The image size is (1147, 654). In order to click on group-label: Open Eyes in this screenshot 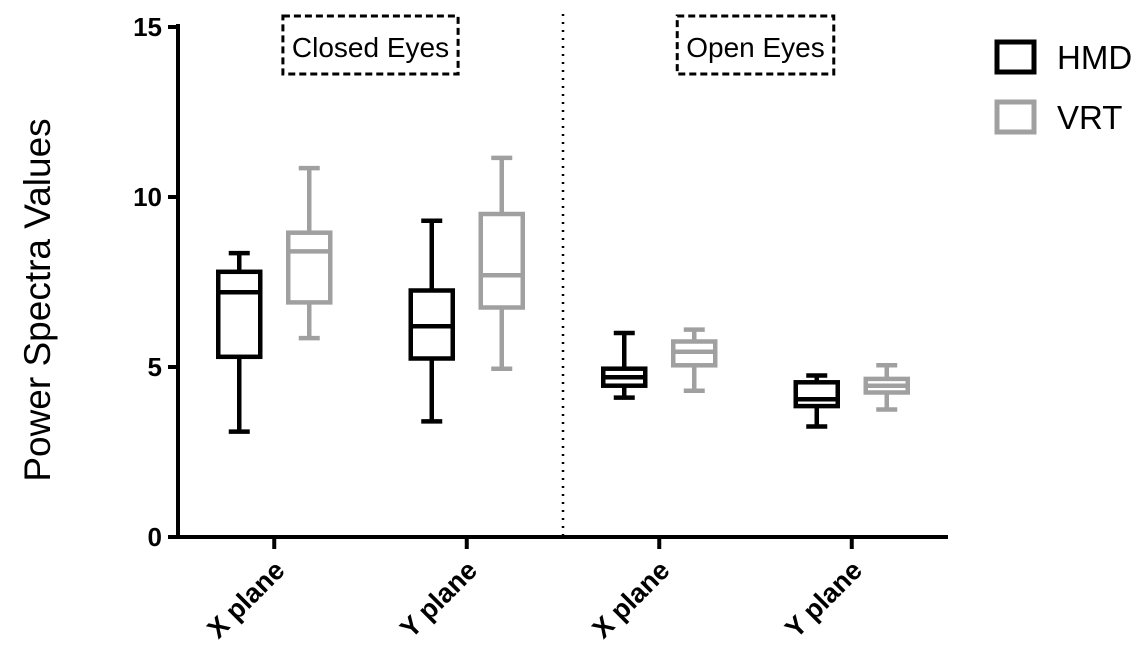, I will do `click(755, 47)`.